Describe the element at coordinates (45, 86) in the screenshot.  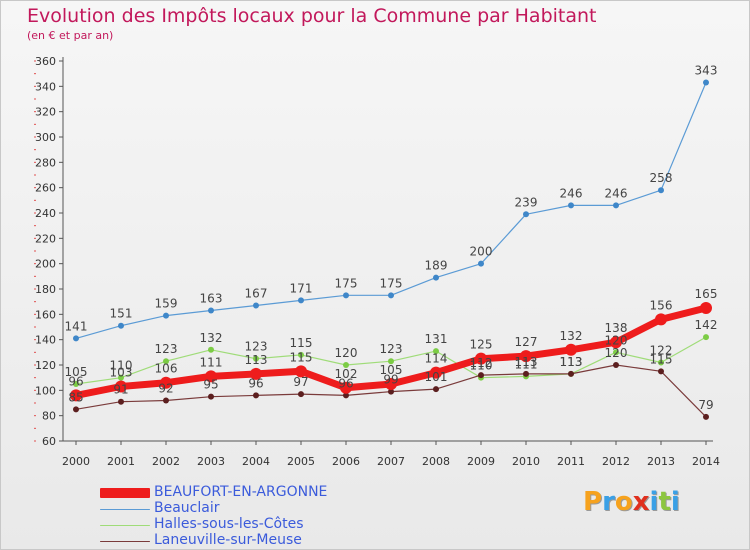
I see `y-tick-label: 340` at that location.